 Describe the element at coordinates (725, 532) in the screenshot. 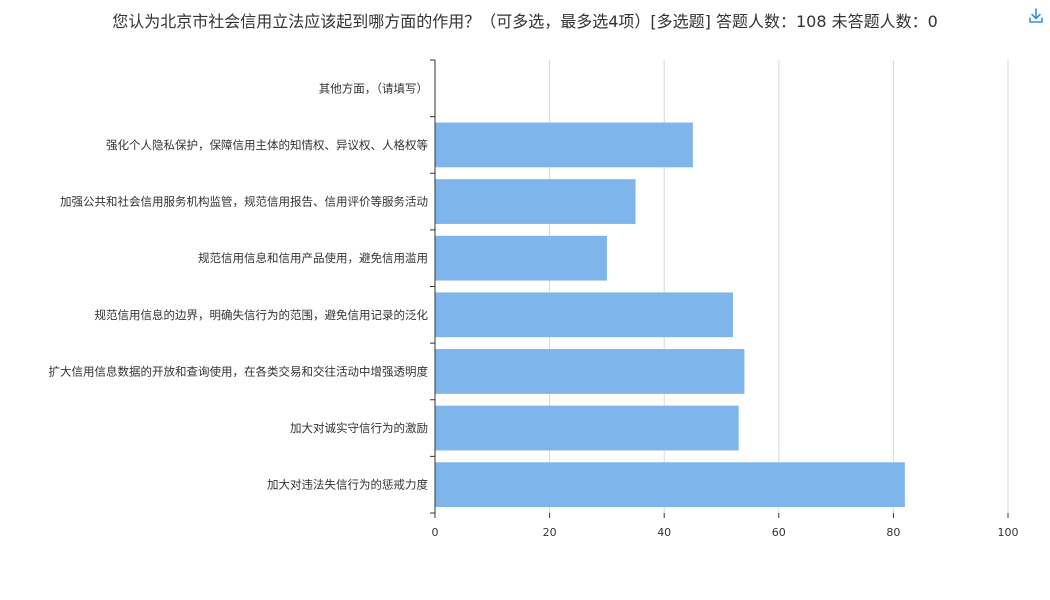

I see `x-tick-labels: 0 20 40 60 80 100` at that location.